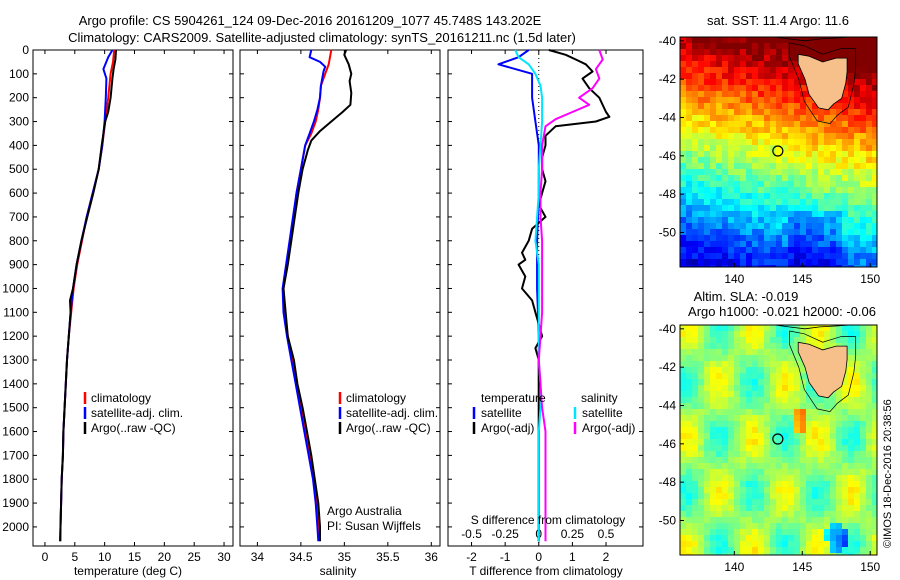 The width and height of the screenshot is (900, 580). I want to click on mainland-coast, so click(826, 327).